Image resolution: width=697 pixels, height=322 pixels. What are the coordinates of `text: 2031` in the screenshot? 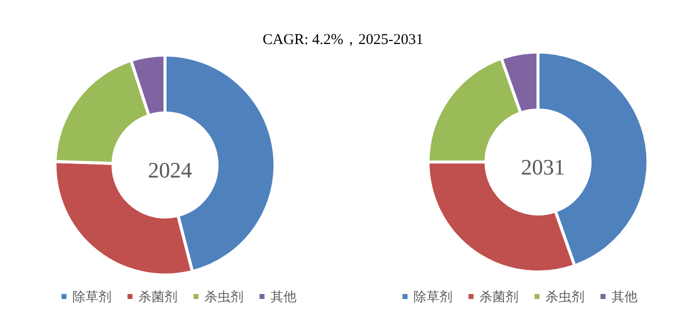 It's located at (543, 167).